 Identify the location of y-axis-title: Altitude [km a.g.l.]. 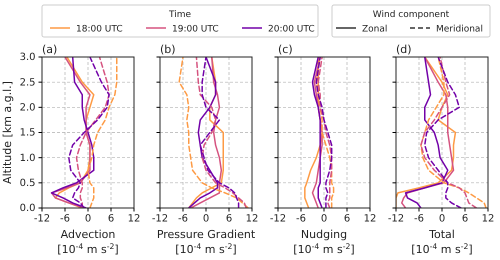
(7, 132).